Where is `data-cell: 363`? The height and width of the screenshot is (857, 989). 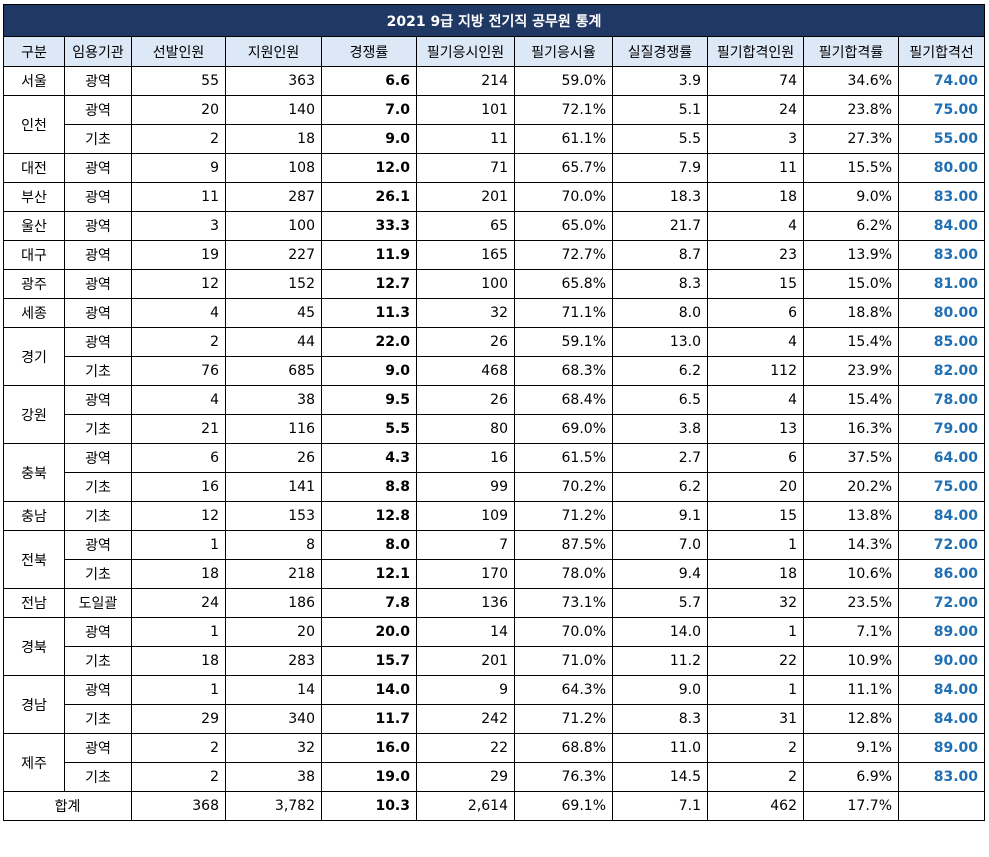 data-cell: 363 is located at coordinates (273, 81).